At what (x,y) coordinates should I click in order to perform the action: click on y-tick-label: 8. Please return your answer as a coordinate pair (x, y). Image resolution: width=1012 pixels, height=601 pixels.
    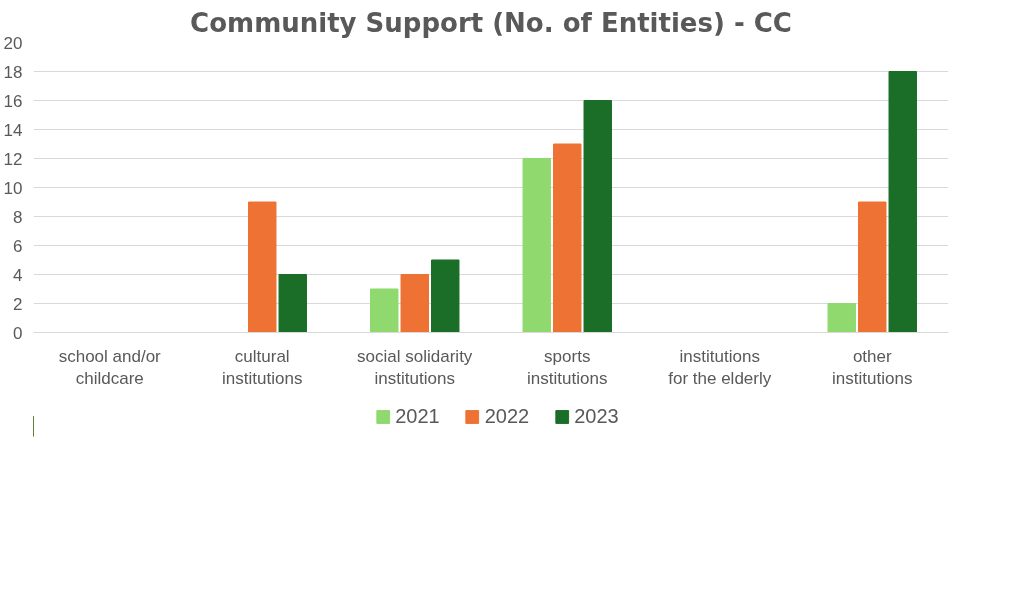
    Looking at the image, I should click on (18, 217).